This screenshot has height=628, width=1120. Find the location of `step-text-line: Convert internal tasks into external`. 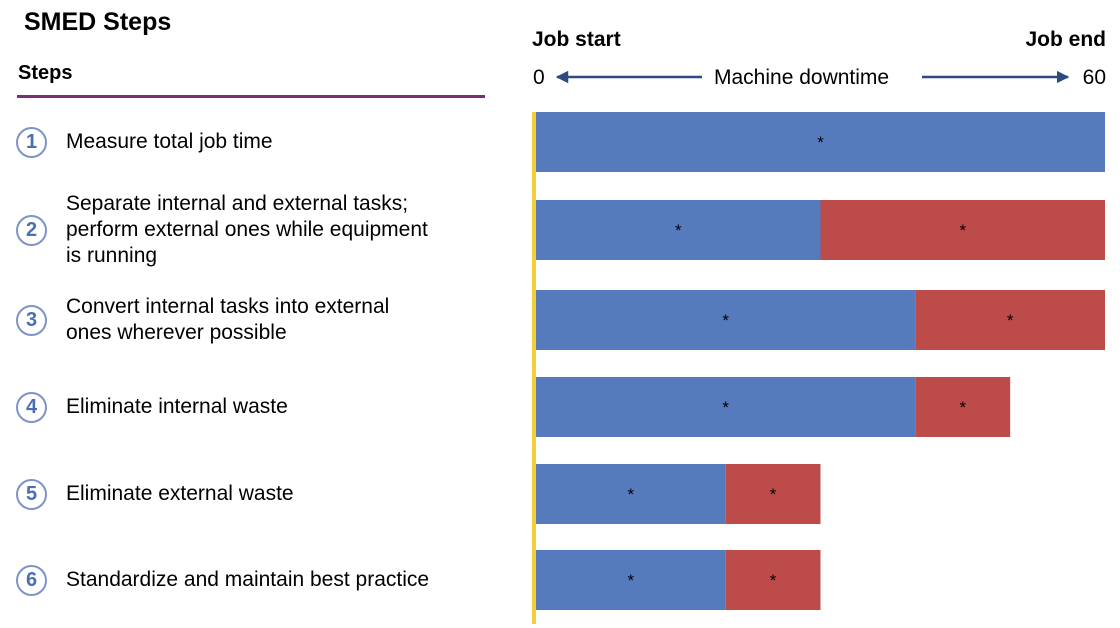

step-text-line: Convert internal tasks into external is located at coordinates (228, 306).